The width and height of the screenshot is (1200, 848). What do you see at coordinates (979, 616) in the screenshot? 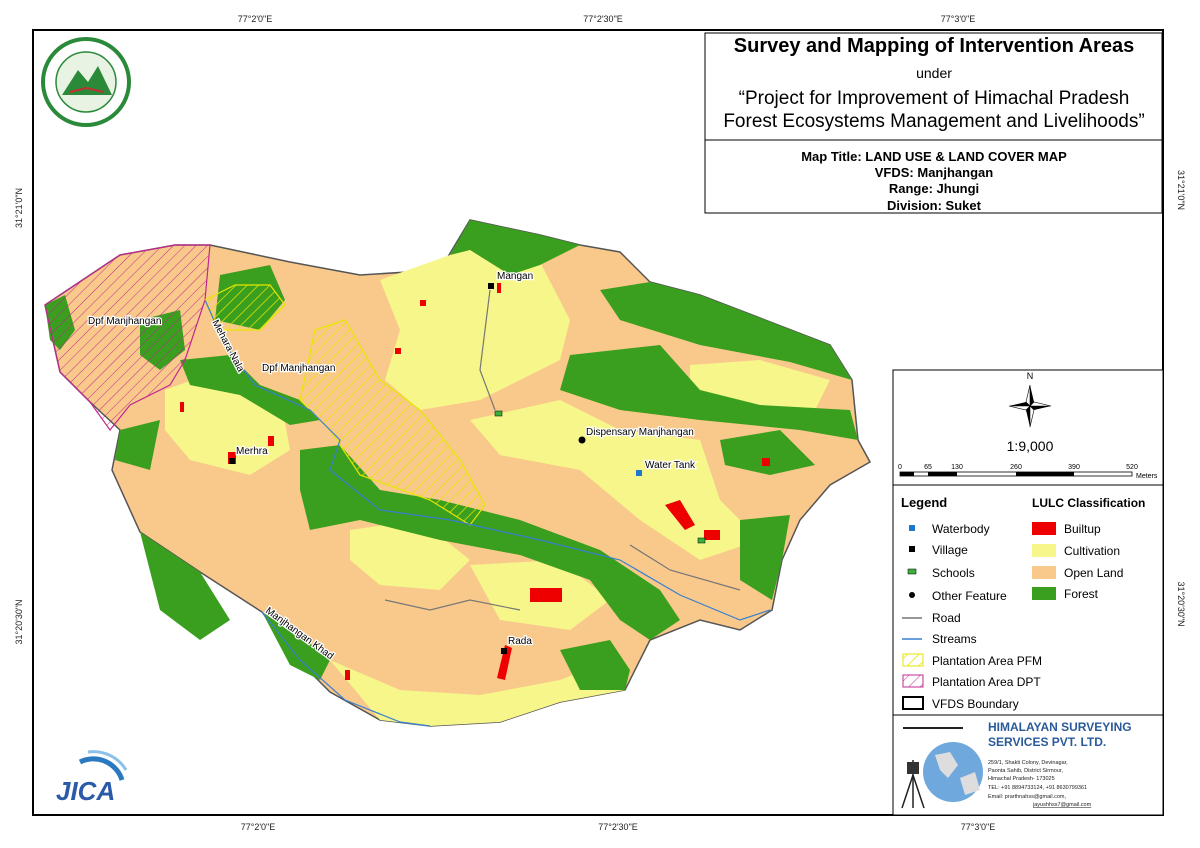
I see `legend-symbols` at bounding box center [979, 616].